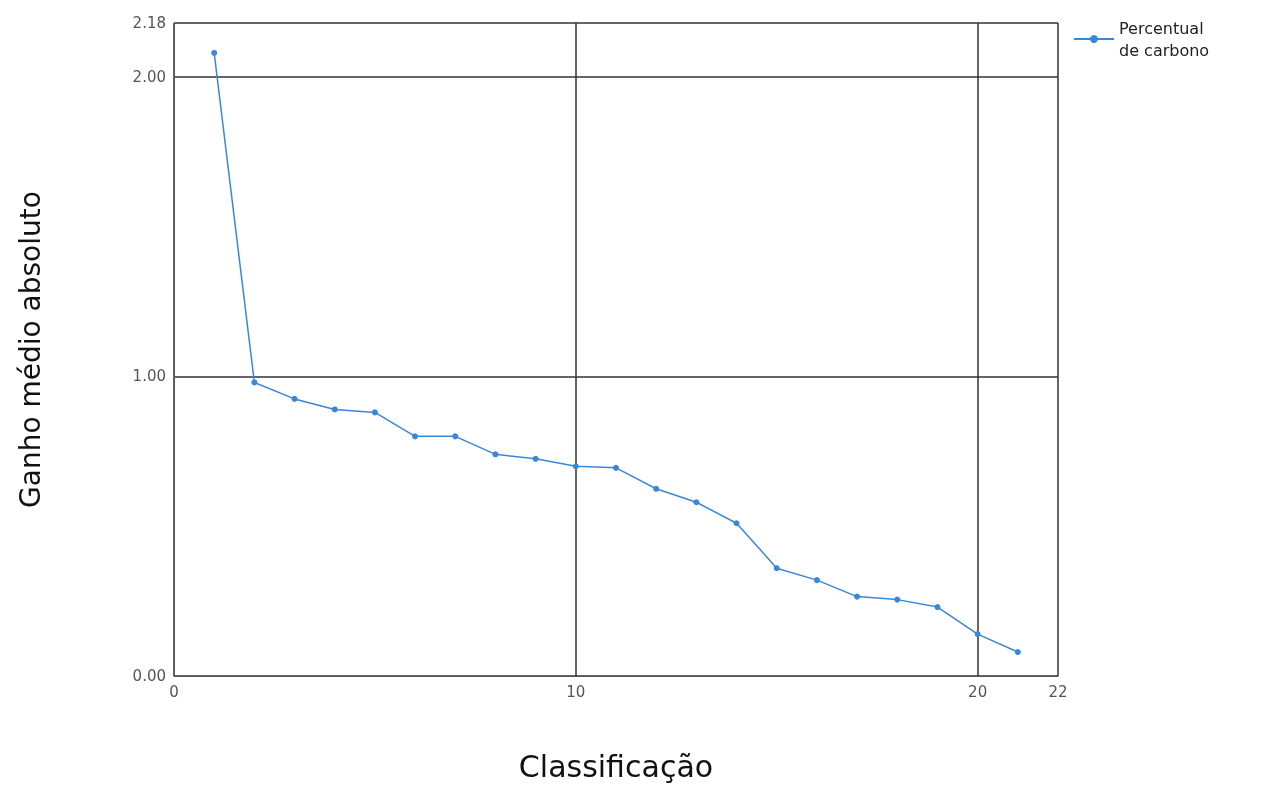 This screenshot has height=790, width=1264. Describe the element at coordinates (1164, 39) in the screenshot. I see `legend-label: Percentual de carbono` at that location.